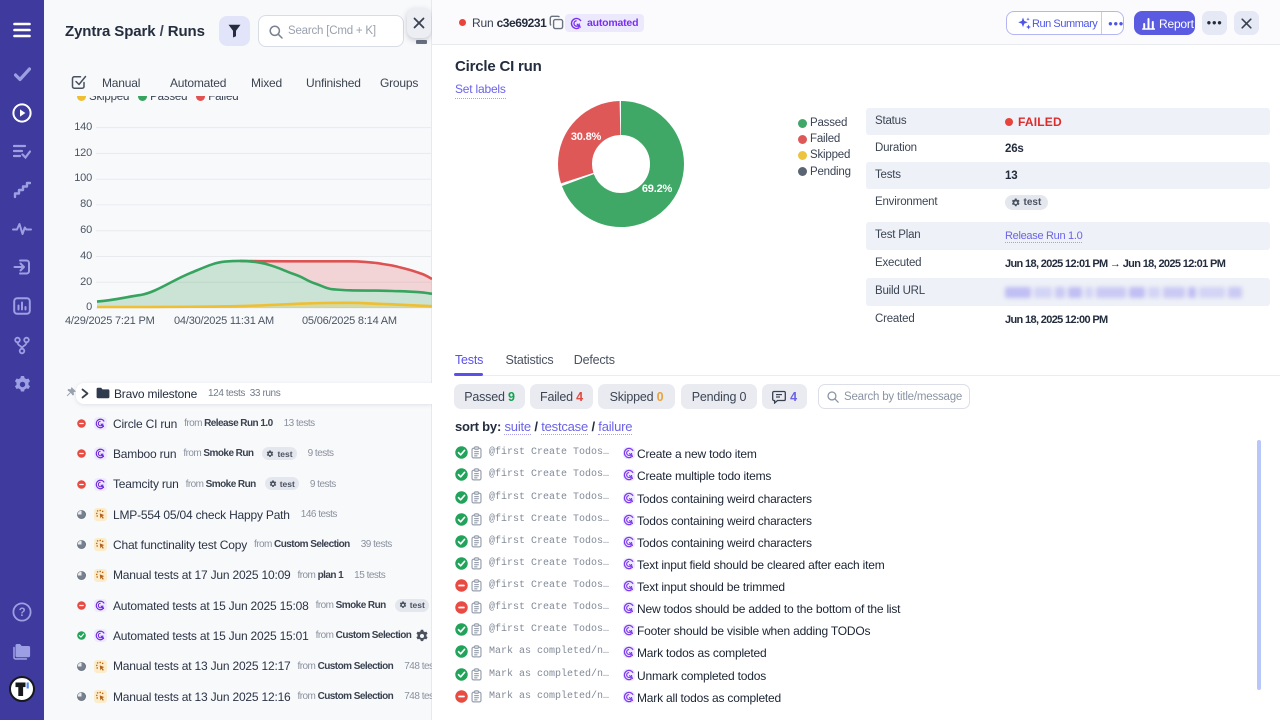 The height and width of the screenshot is (720, 1280). I want to click on svg-text: 30.8%, so click(586, 137).